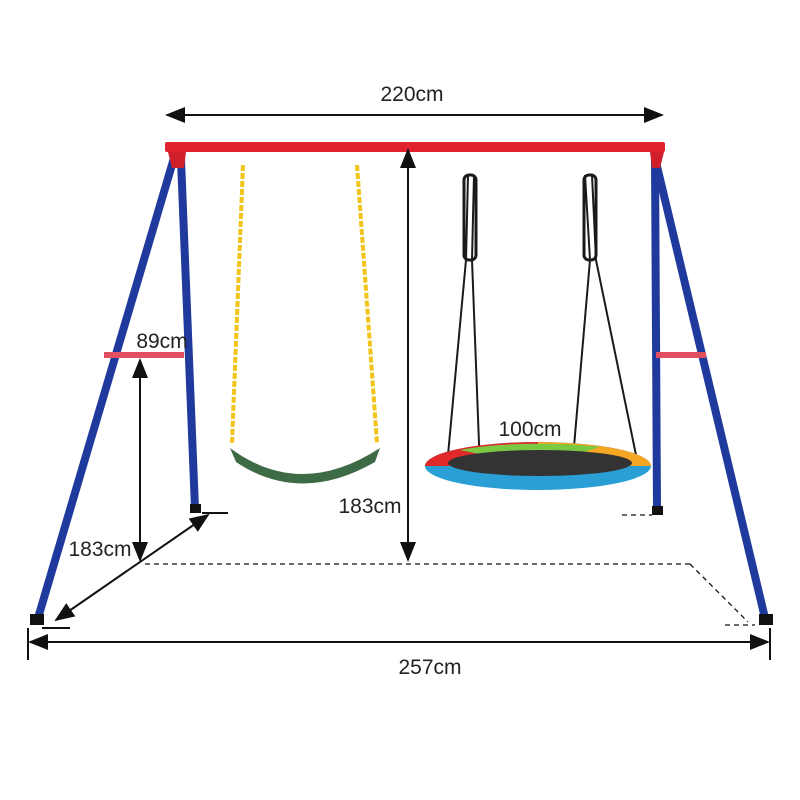  What do you see at coordinates (450, 570) in the screenshot?
I see `ground-guides` at bounding box center [450, 570].